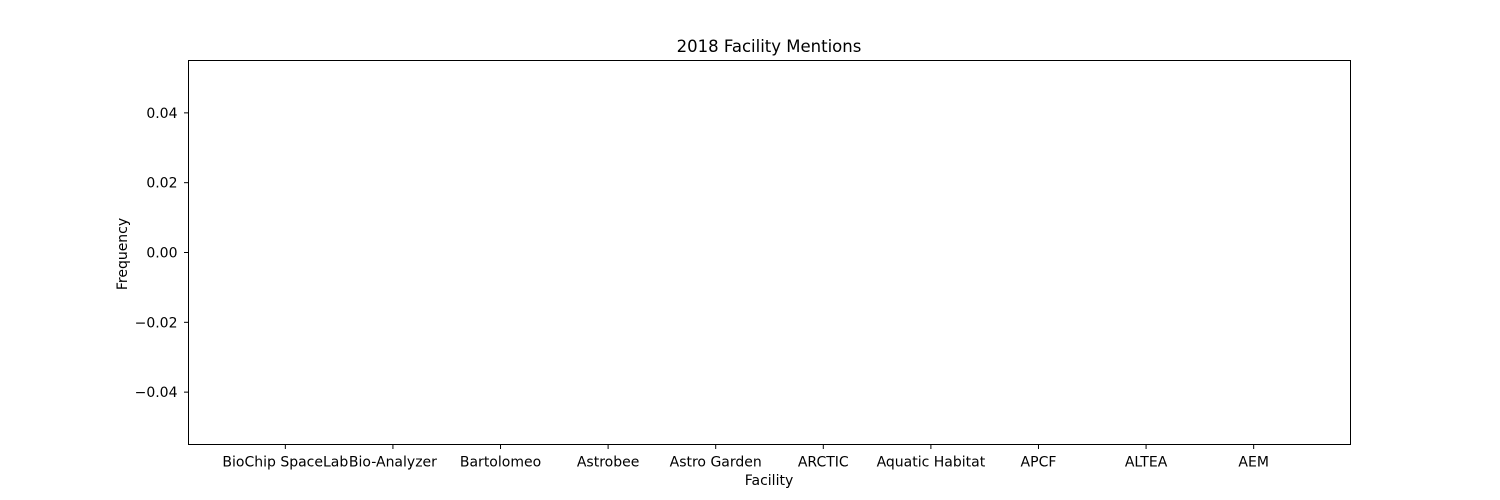 The width and height of the screenshot is (1500, 500). Describe the element at coordinates (931, 463) in the screenshot. I see `x-tick-label: Aquatic Habitat` at that location.